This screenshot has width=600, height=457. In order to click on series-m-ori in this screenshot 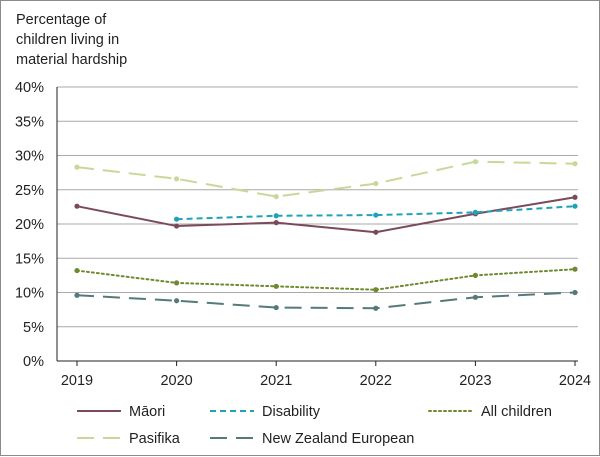, I will do `click(326, 214)`.